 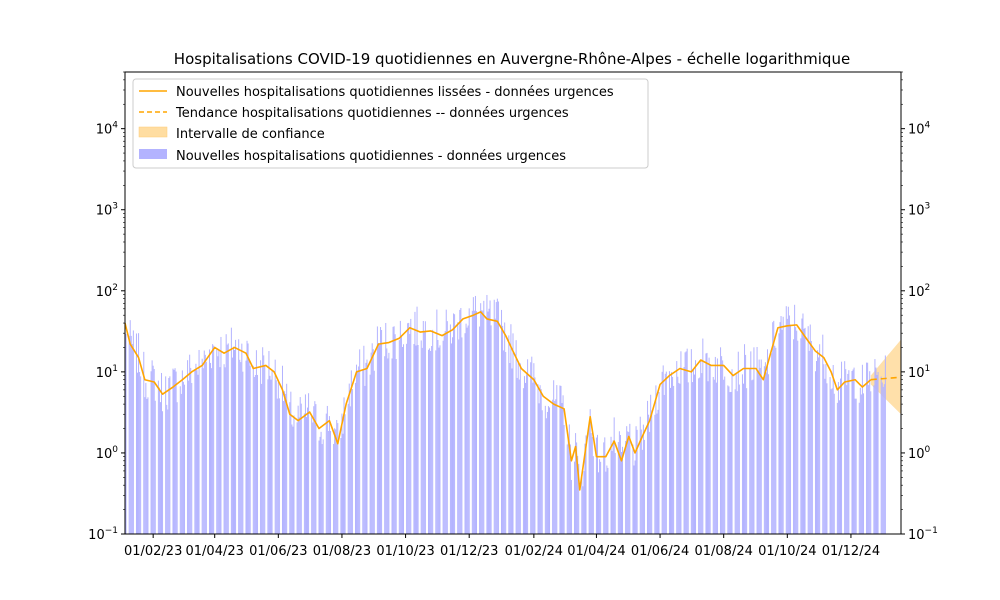 I want to click on y-tick-label-left-5: 104, so click(x=107, y=129).